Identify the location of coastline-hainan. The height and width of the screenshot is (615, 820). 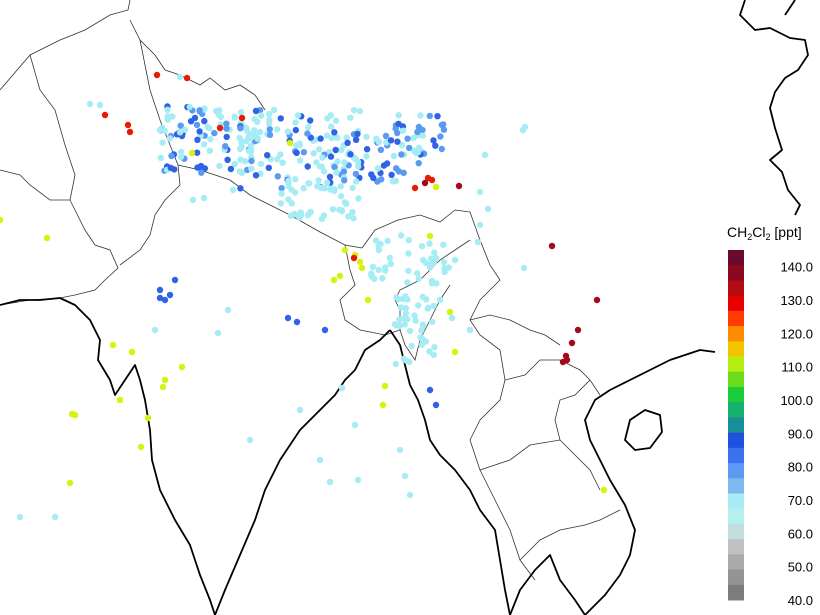
(643, 430).